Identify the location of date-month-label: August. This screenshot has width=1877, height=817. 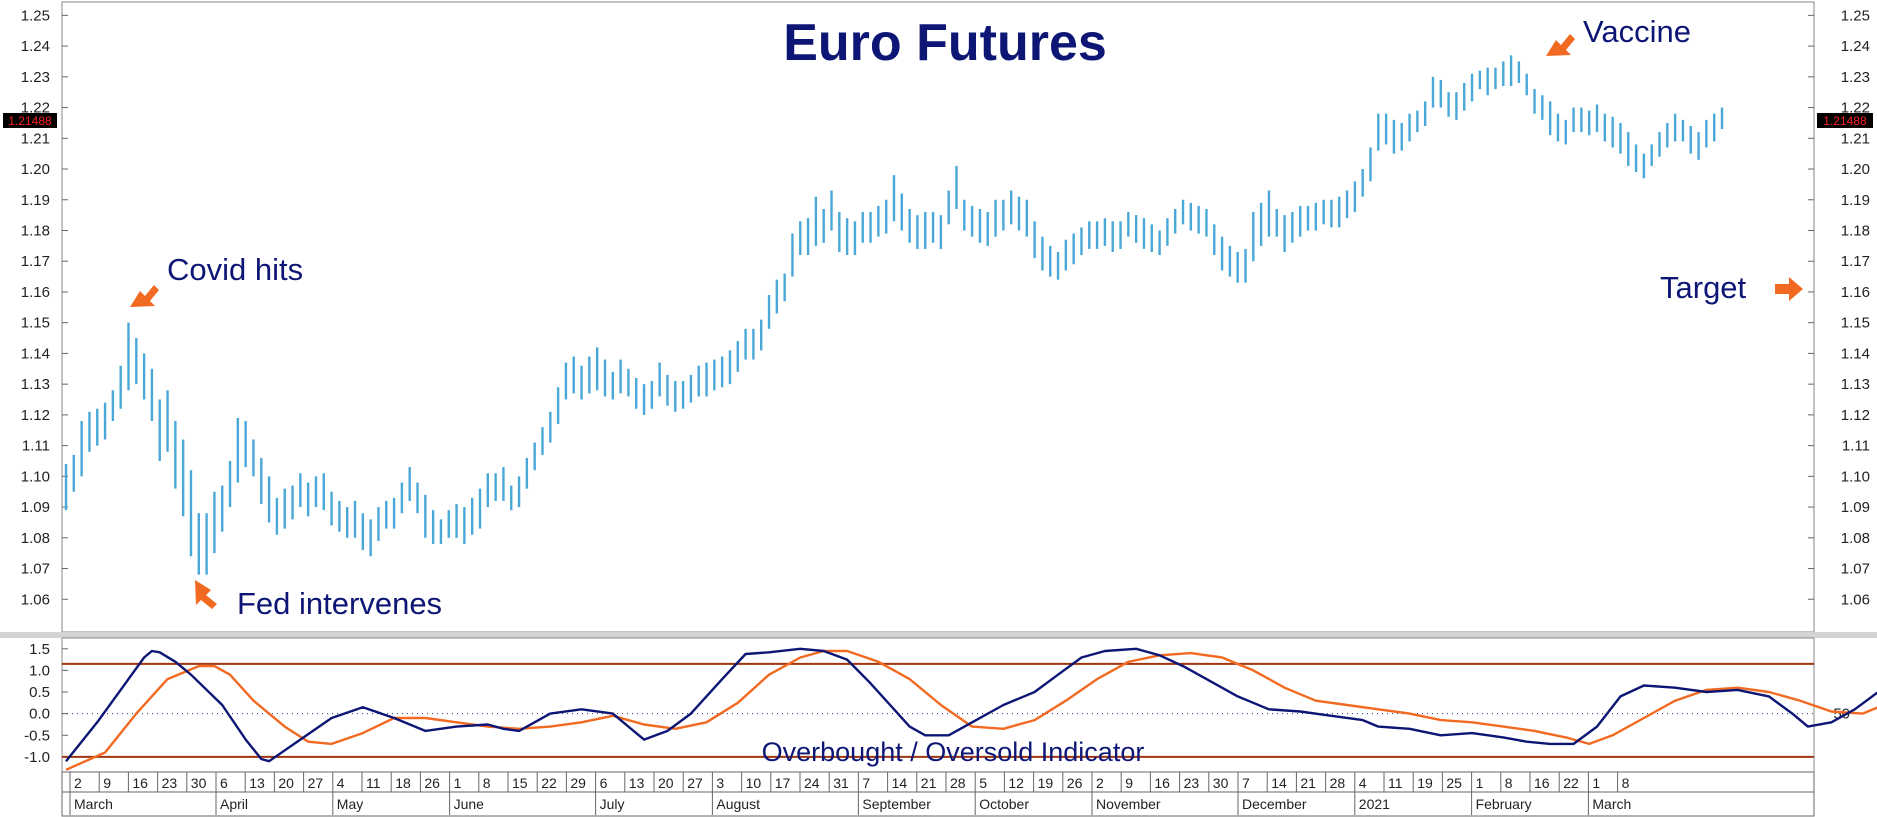
(738, 804).